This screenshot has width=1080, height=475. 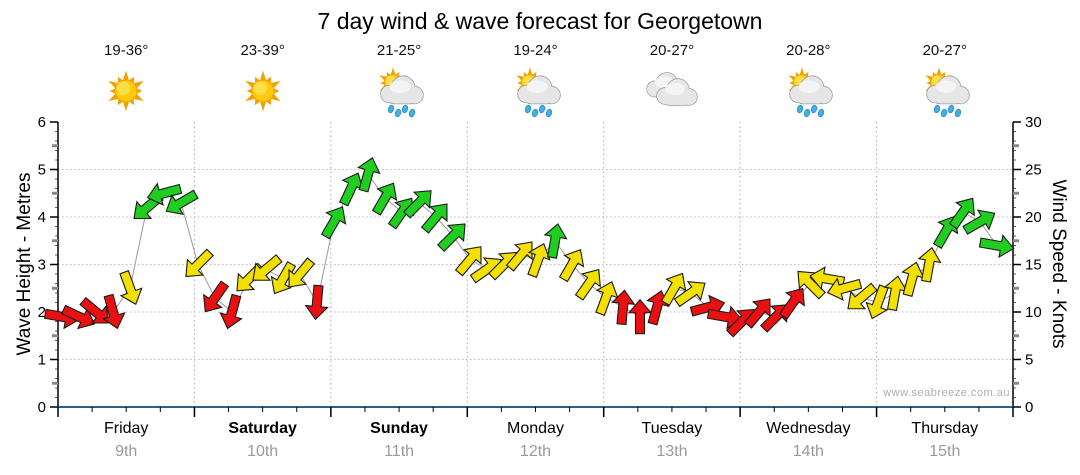 I want to click on temp-range-label: 19-24°, so click(x=535, y=50).